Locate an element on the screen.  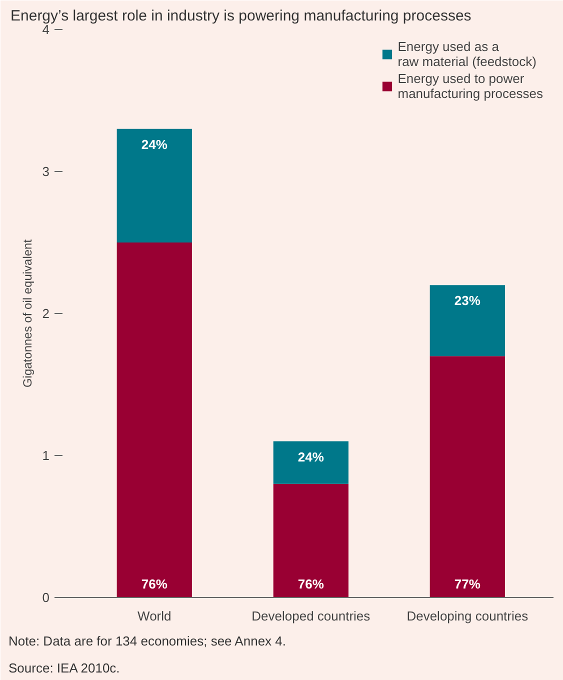
y-tick-label: 2 is located at coordinates (46, 313).